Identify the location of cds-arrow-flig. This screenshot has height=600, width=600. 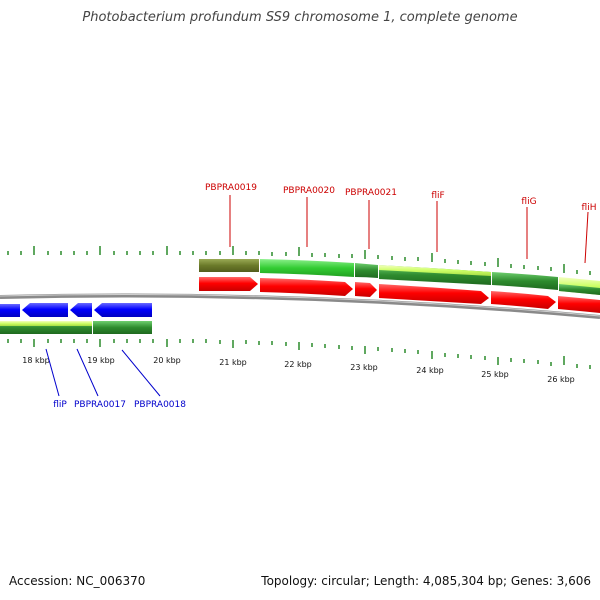
(523, 300).